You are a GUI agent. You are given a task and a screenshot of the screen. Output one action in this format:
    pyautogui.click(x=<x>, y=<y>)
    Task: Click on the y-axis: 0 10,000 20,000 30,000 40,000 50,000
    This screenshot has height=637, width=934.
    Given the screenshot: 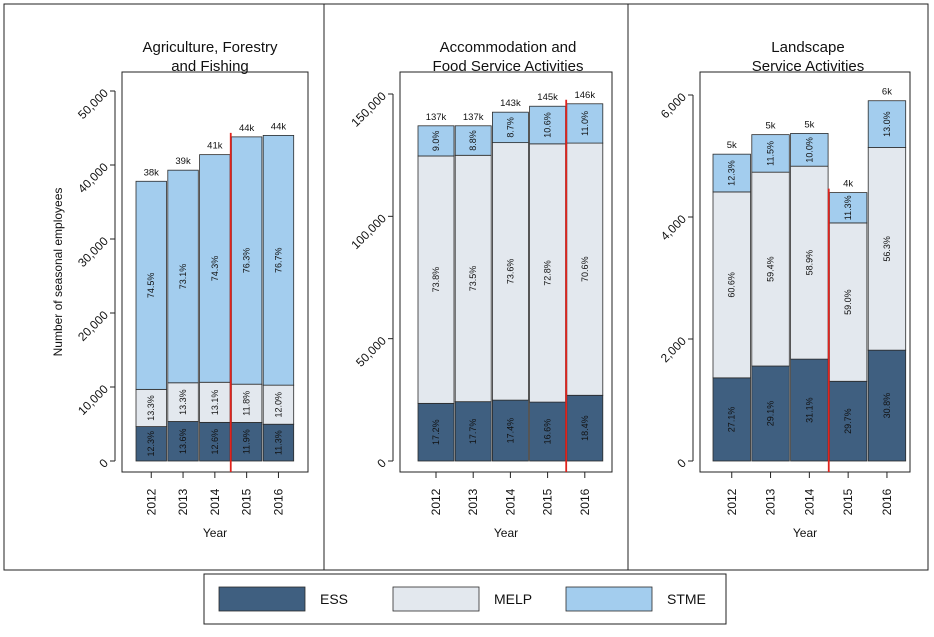 What is the action you would take?
    pyautogui.click(x=95, y=278)
    